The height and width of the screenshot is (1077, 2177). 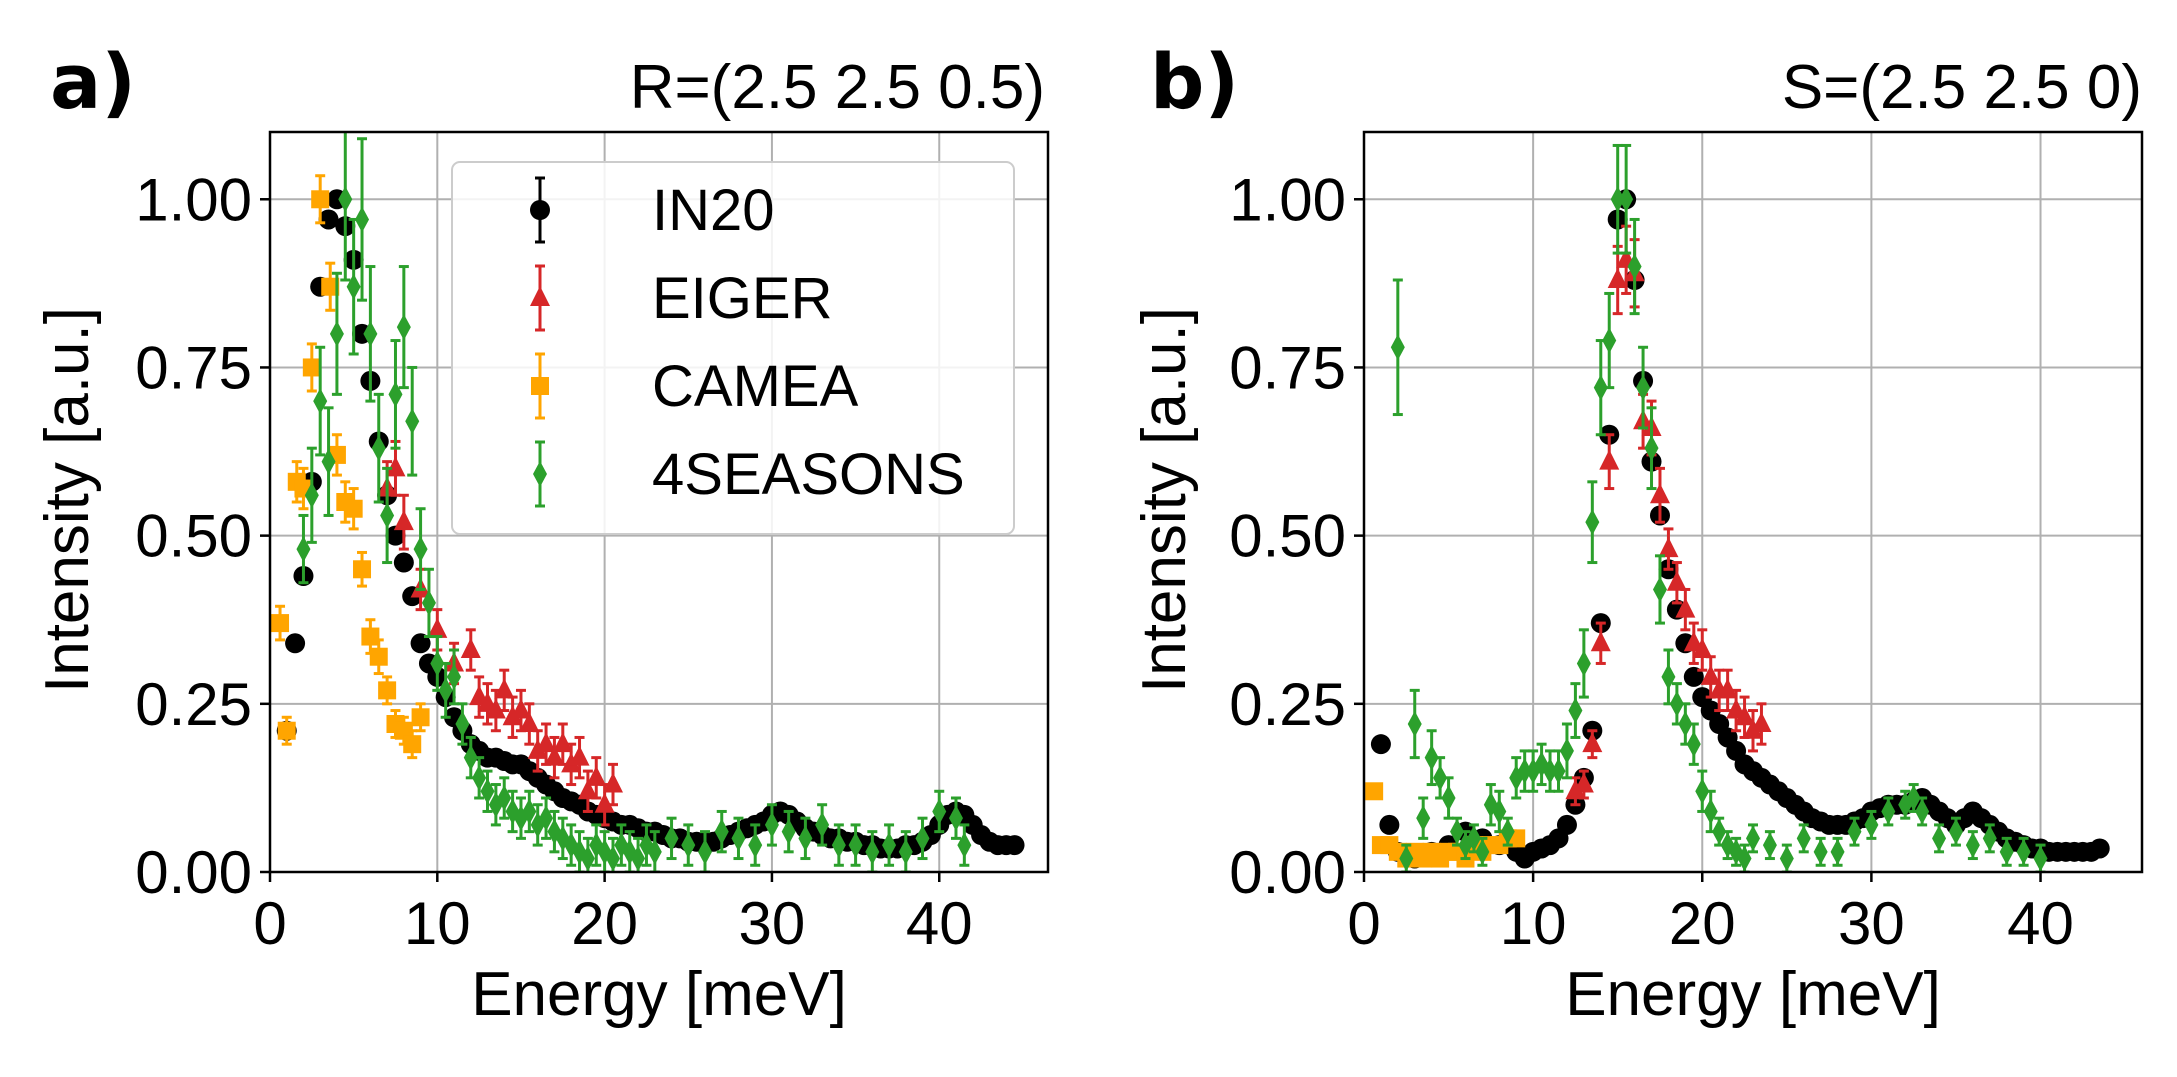 I want to click on legend-label: EIGER, so click(x=742, y=298).